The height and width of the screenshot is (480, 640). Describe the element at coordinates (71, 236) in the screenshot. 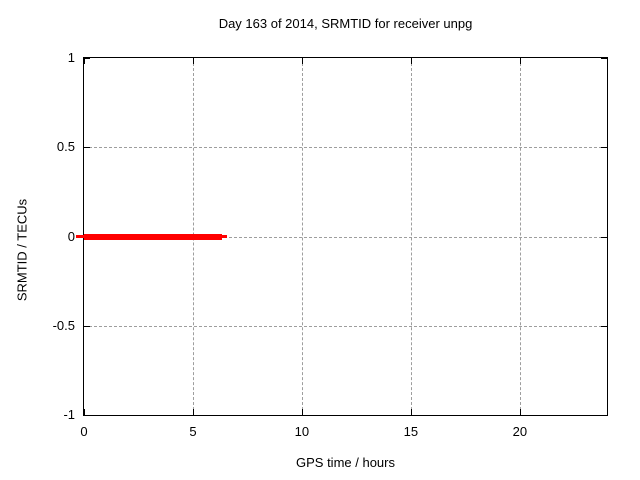

I see `y-tick-label: 0` at that location.